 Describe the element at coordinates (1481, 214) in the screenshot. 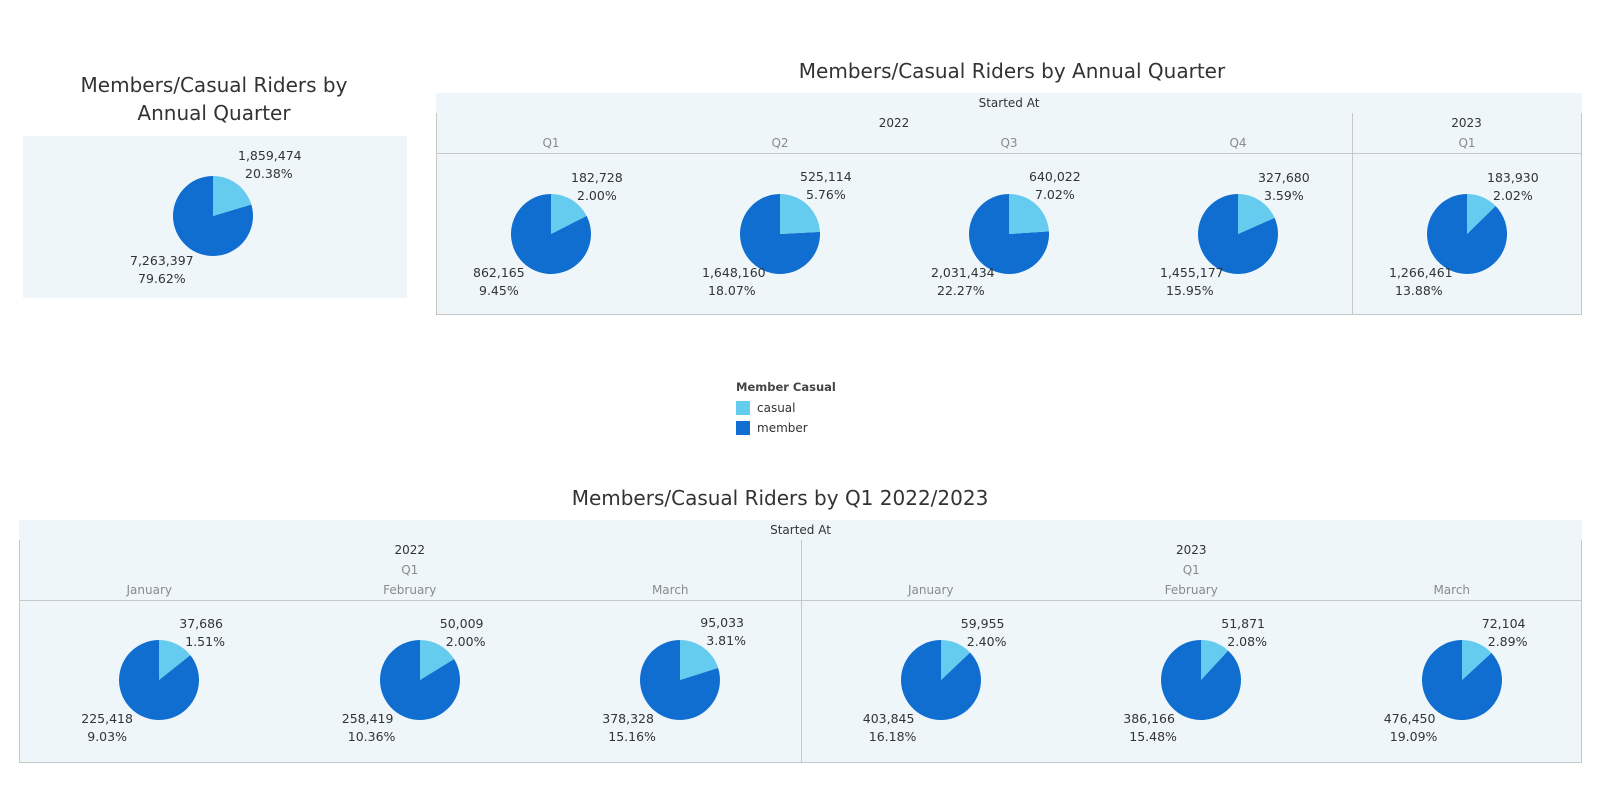

I see `chart2-2023-Q1-slice-casual` at that location.